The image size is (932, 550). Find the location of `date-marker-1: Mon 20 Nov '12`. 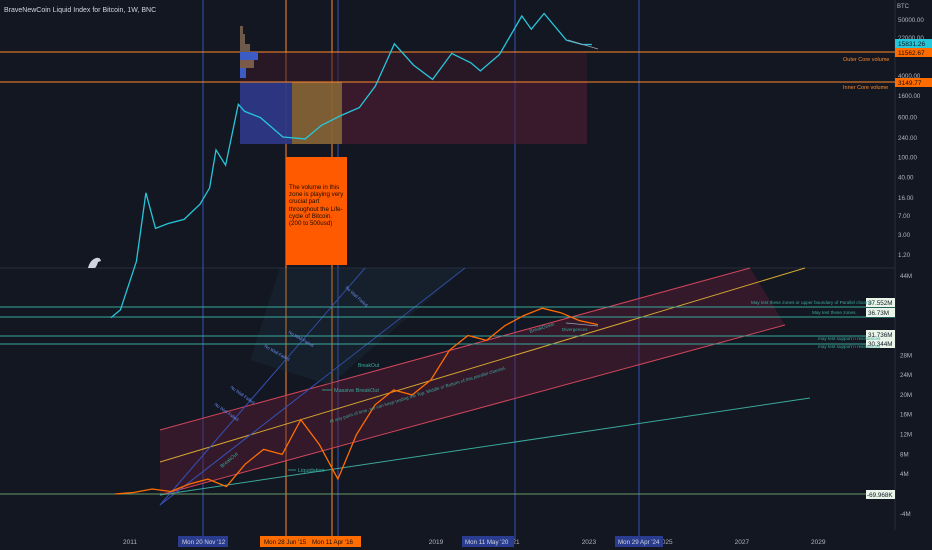

date-marker-1: Mon 20 Nov '12 is located at coordinates (204, 542).